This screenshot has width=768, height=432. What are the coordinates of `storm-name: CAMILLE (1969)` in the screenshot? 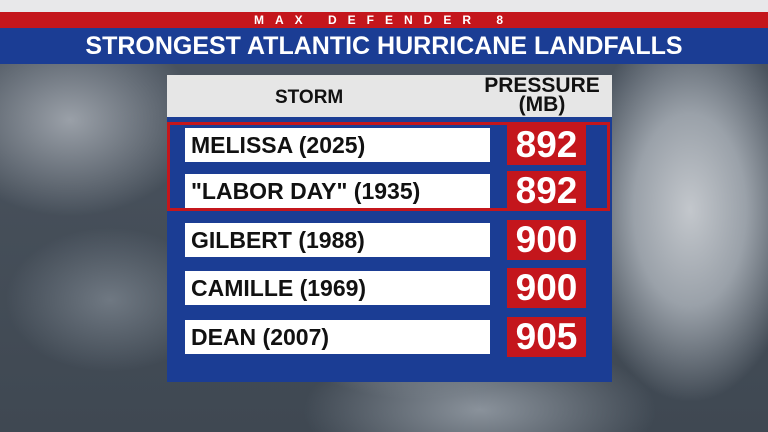 It's located at (337, 288).